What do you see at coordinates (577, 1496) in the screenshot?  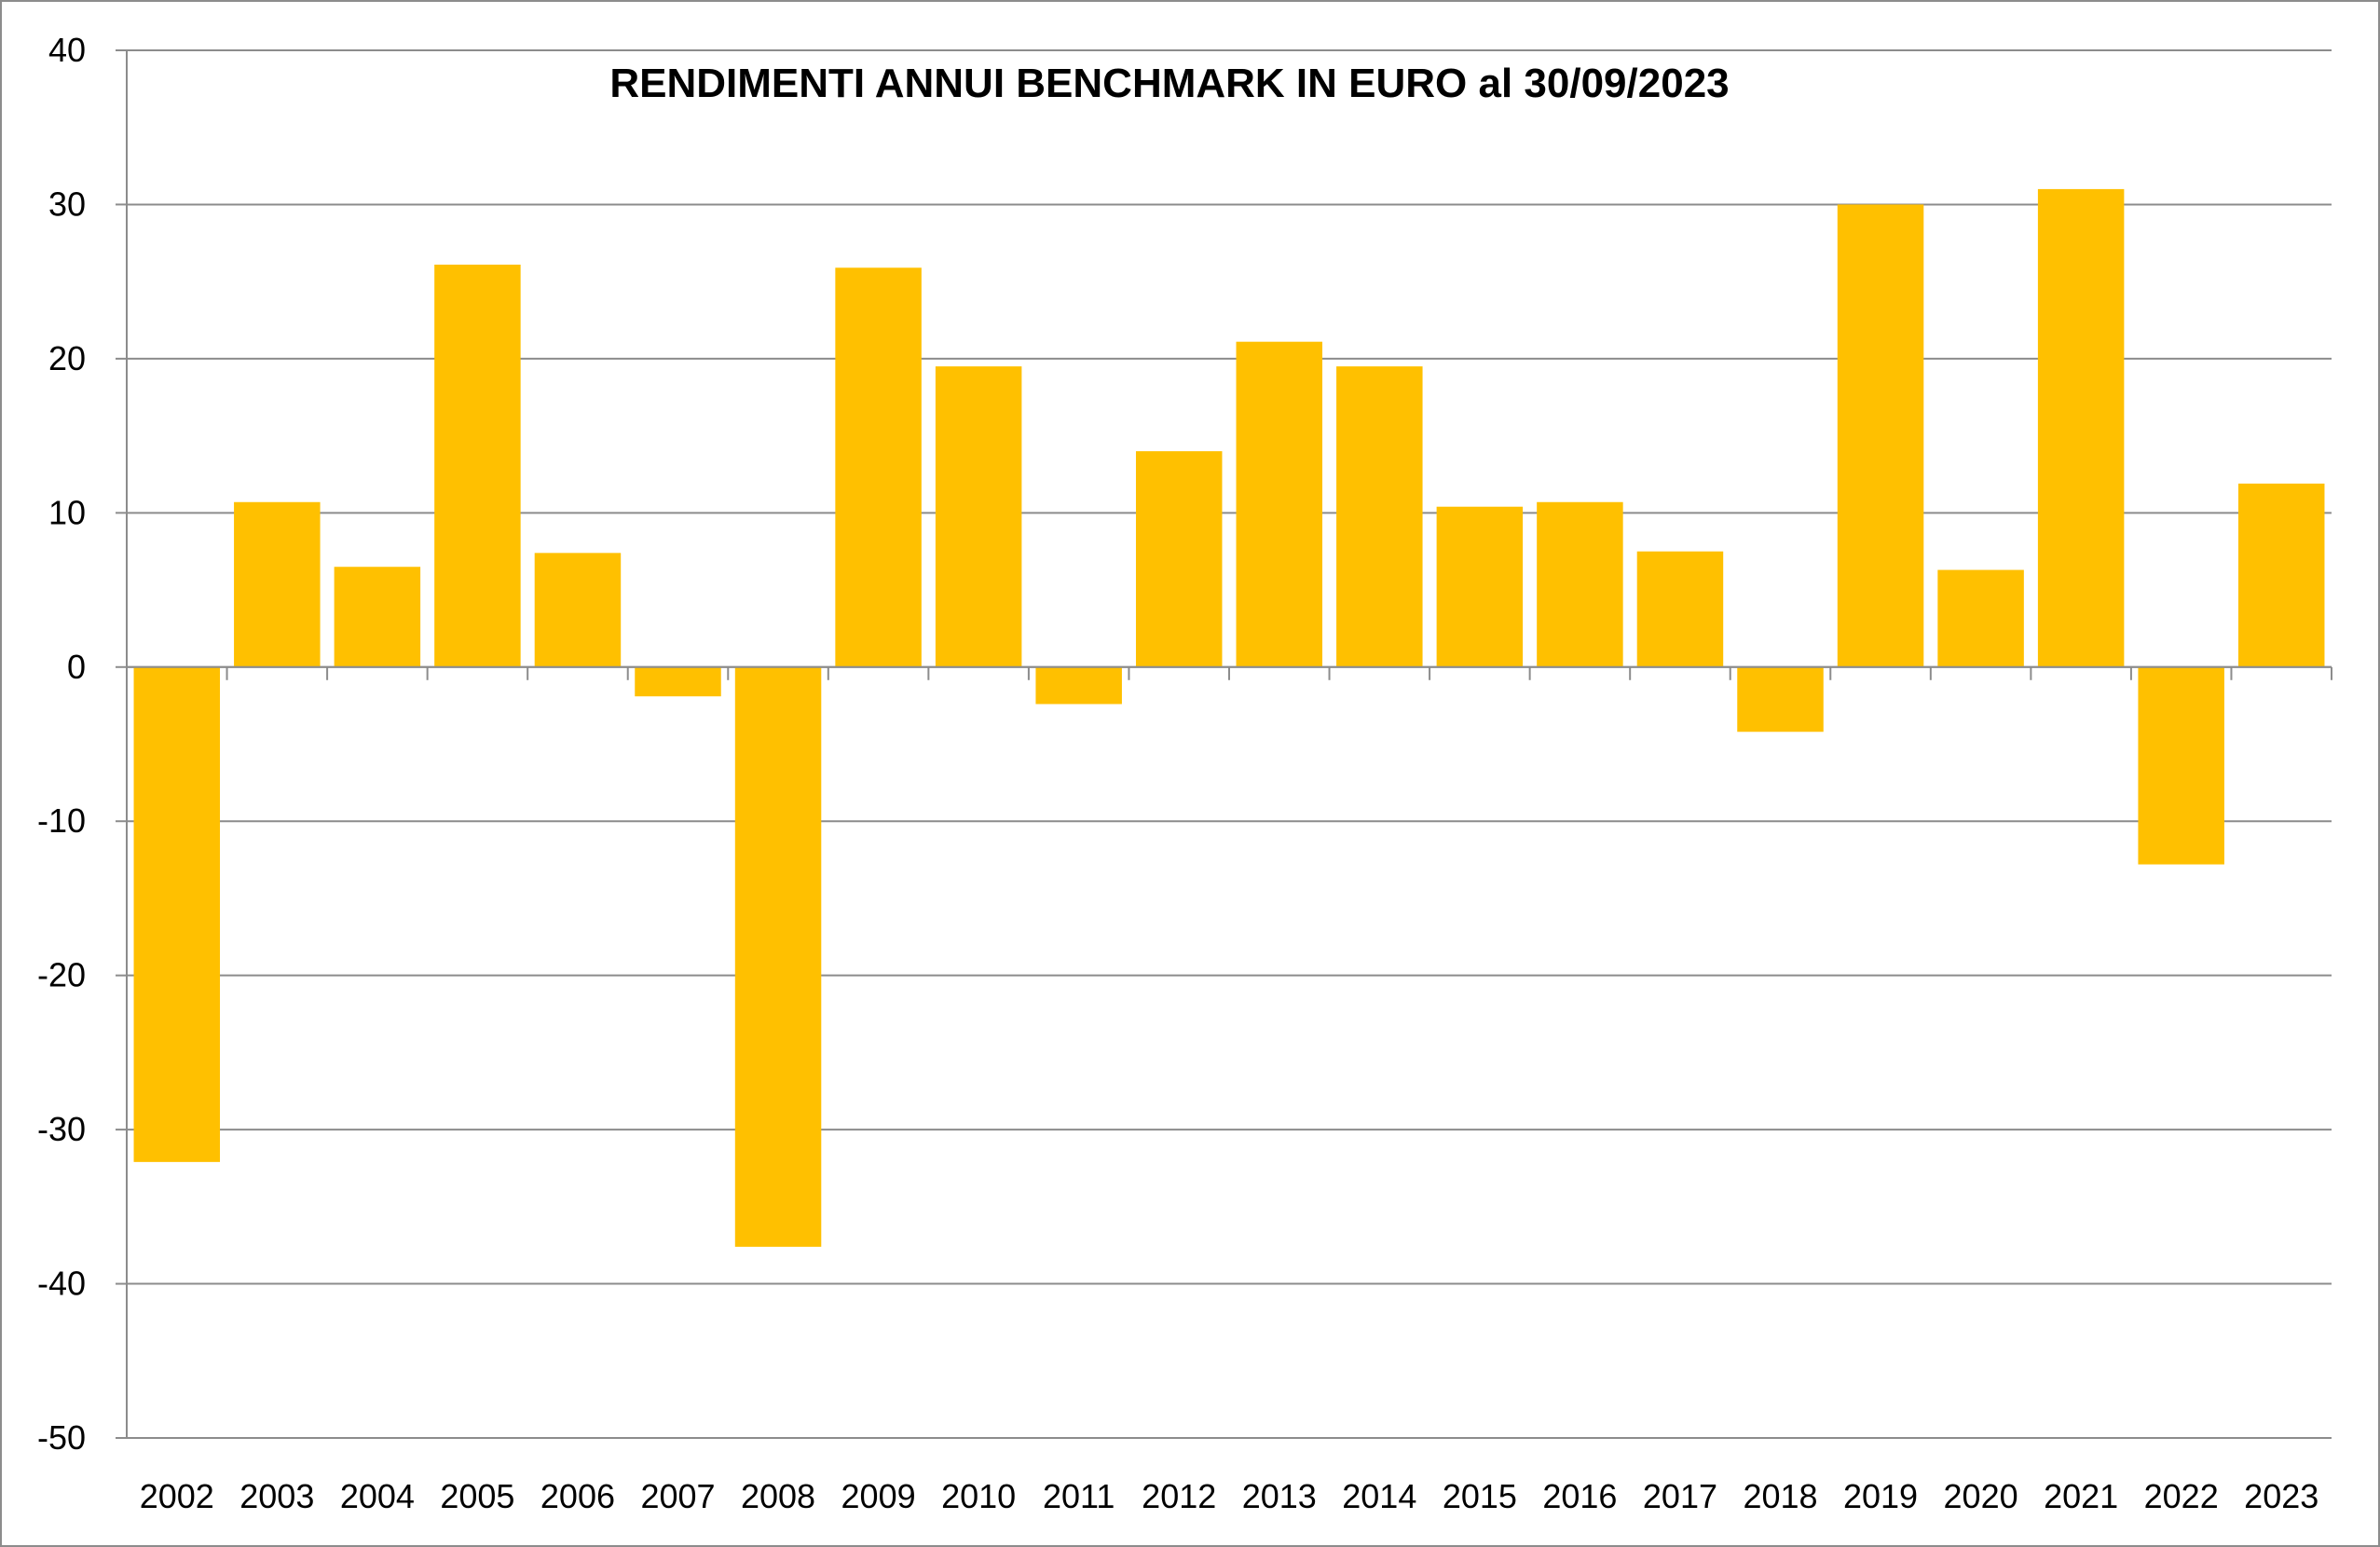 I see `x-tick-label: 2006` at bounding box center [577, 1496].